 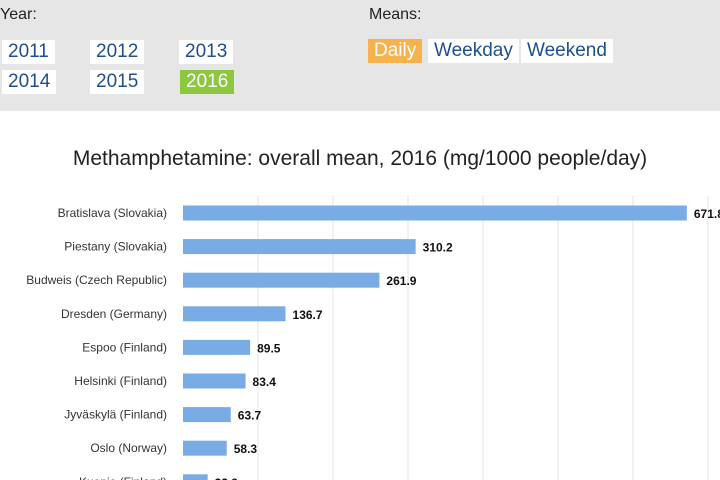 What do you see at coordinates (29, 82) in the screenshot?
I see `year-option-2014: 2014` at bounding box center [29, 82].